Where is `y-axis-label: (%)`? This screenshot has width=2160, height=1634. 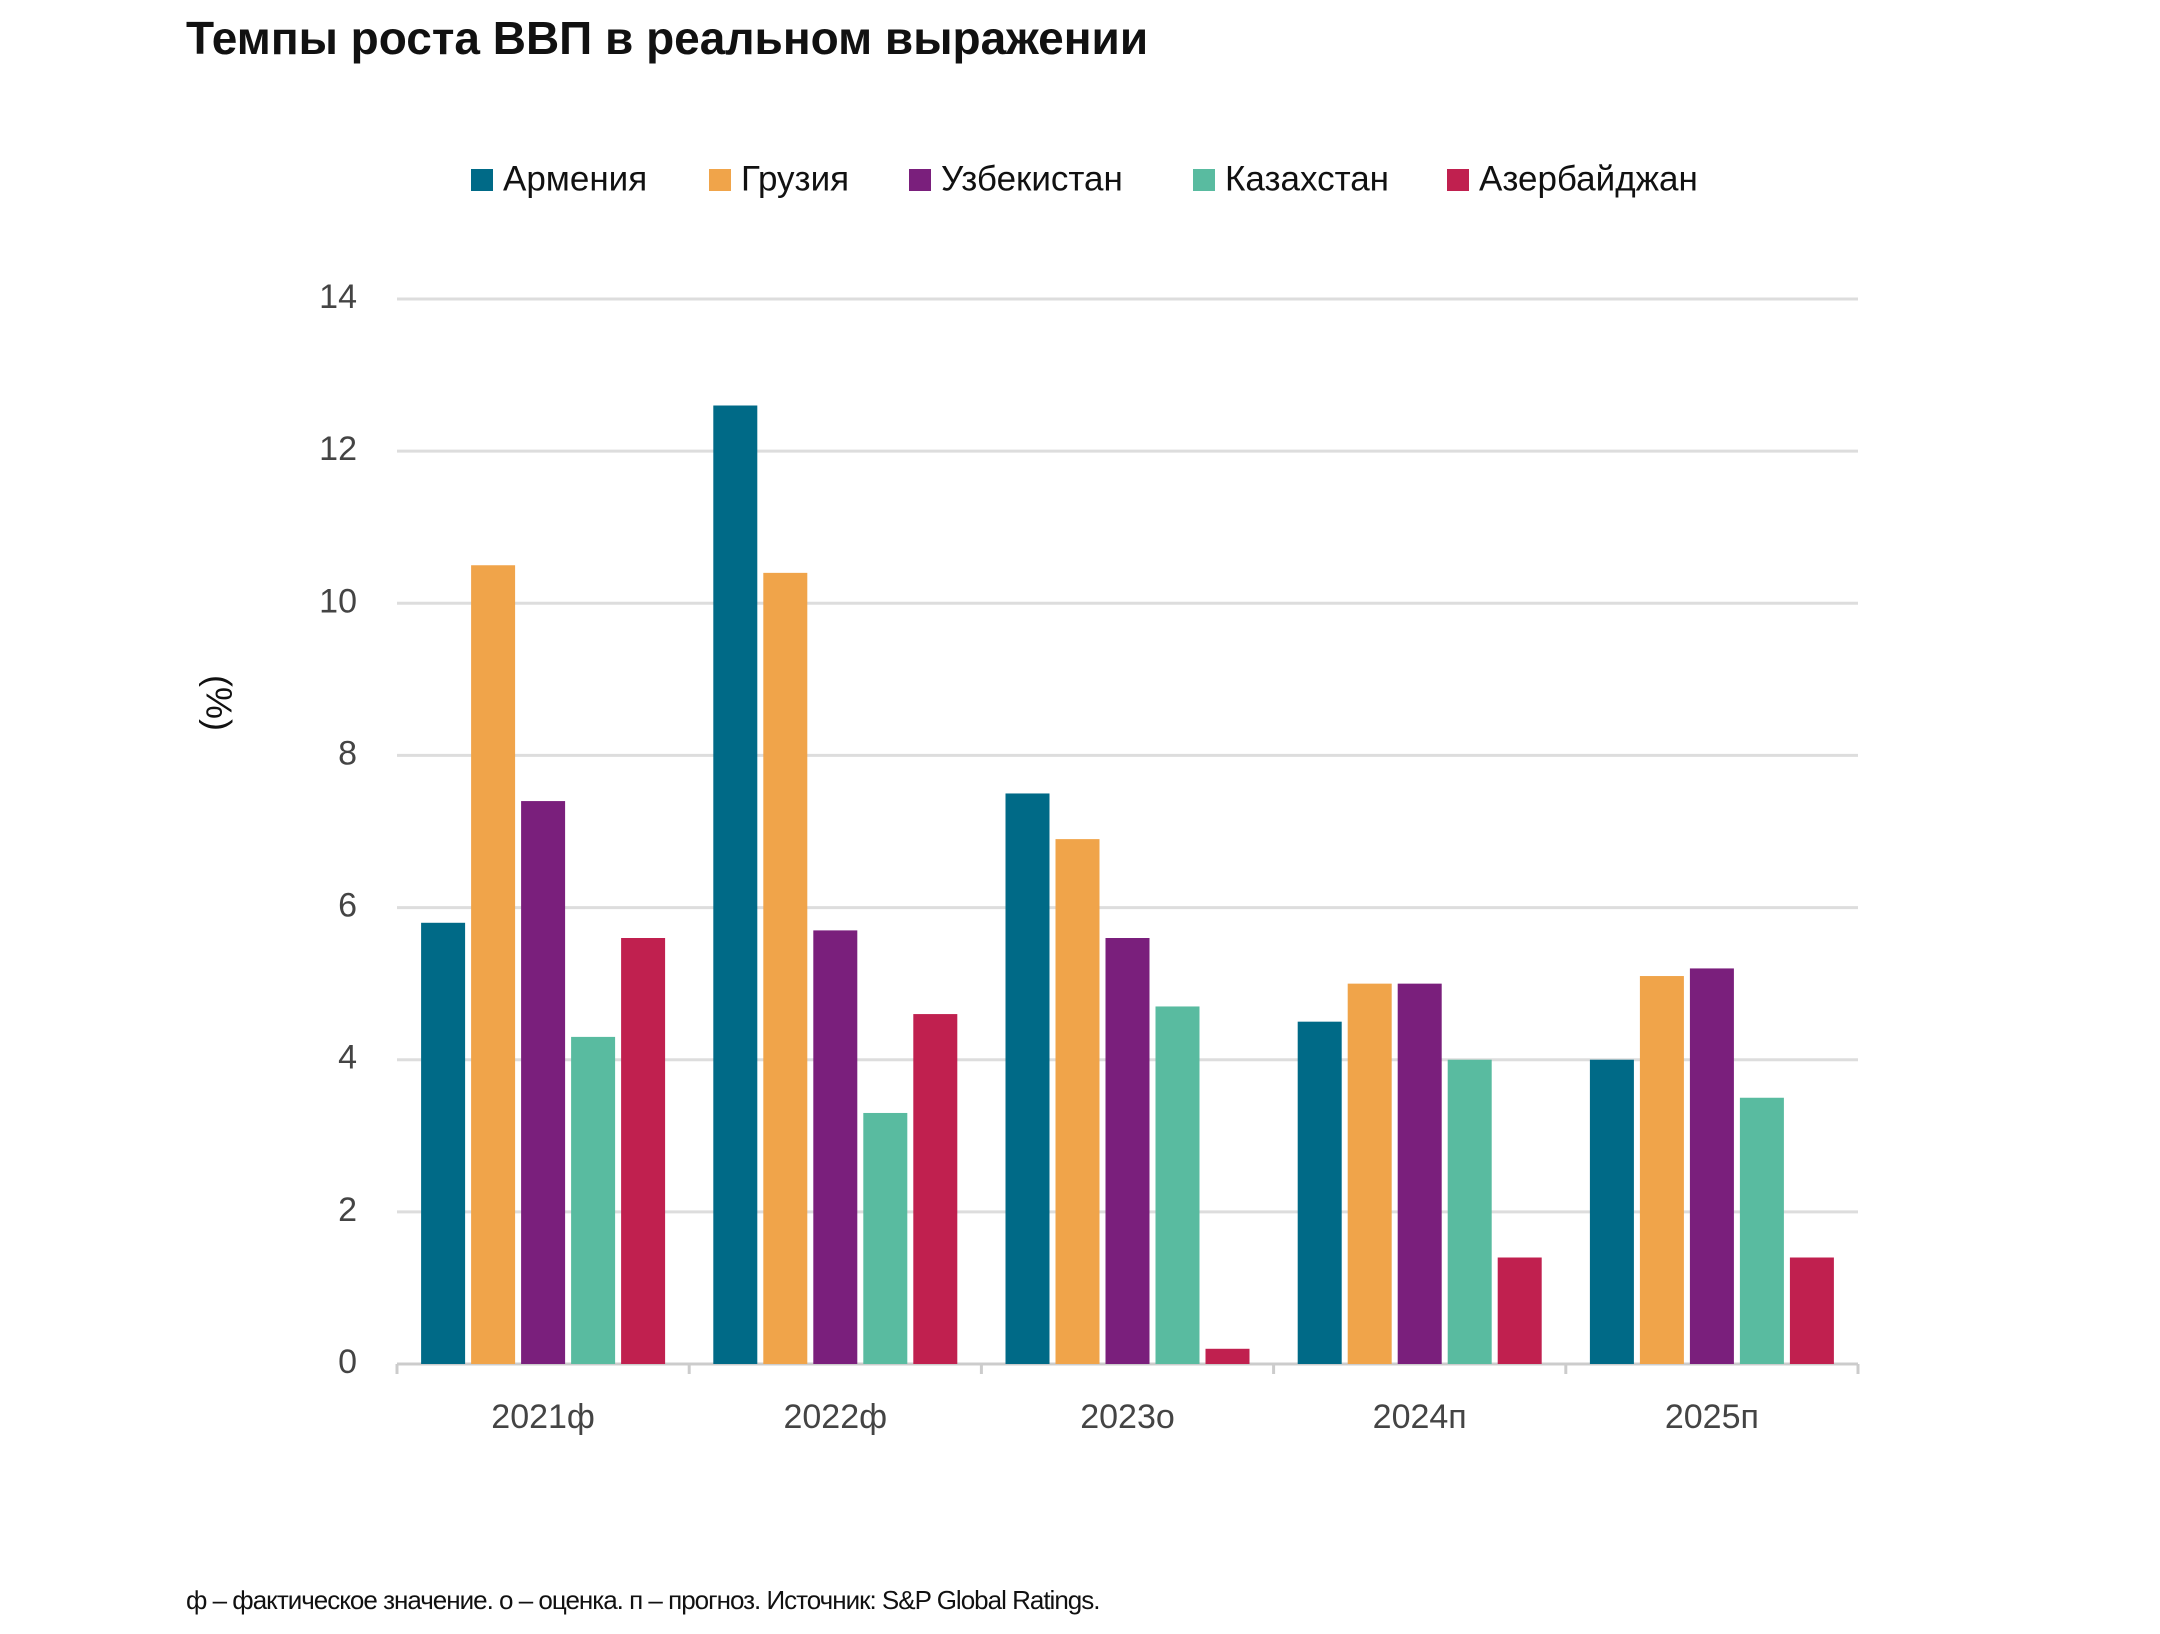
y-axis-label: (%) is located at coordinates (218, 703).